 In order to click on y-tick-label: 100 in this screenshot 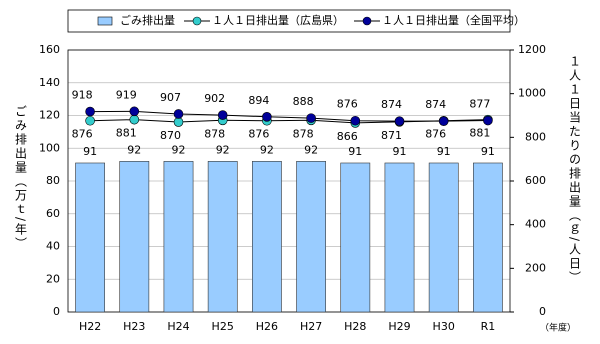, I will do `click(49, 147)`.